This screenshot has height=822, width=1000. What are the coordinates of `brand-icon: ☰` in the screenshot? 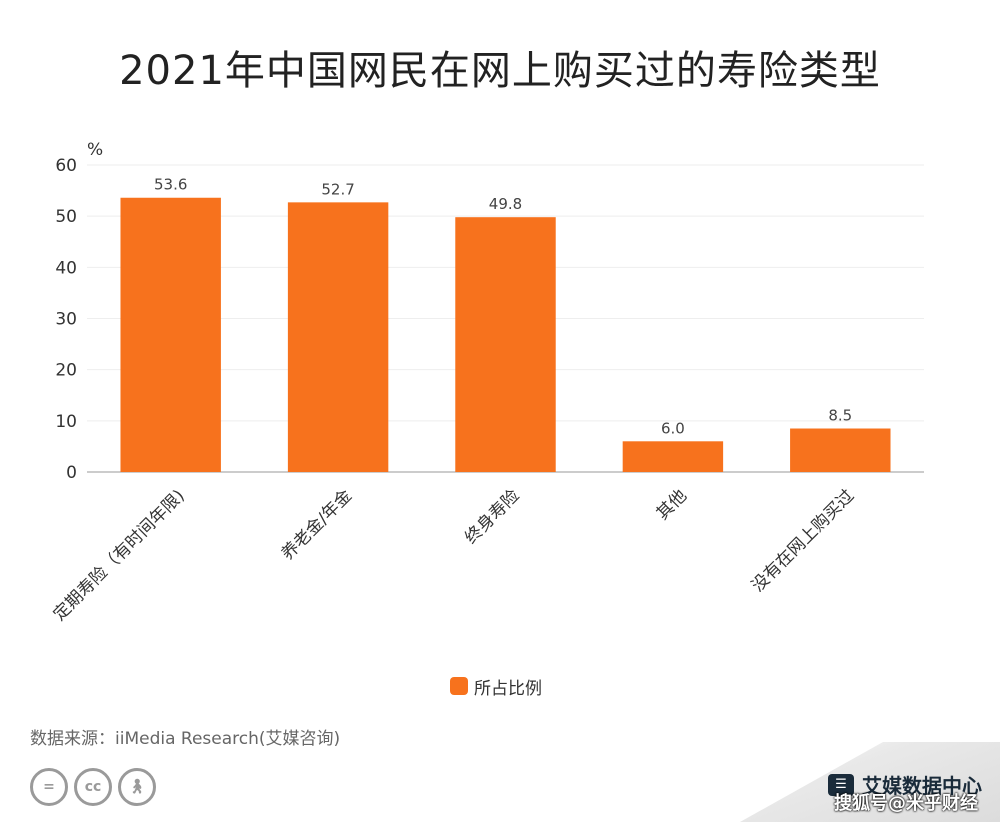 It's located at (841, 784).